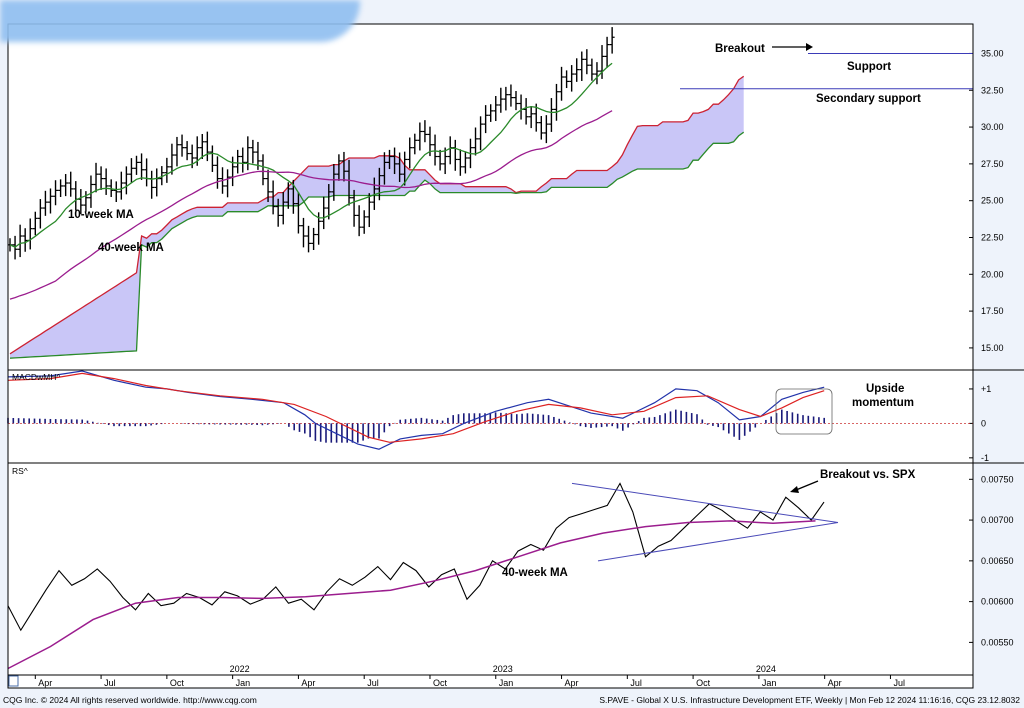 The image size is (1024, 708). I want to click on momentum-highlight-box, so click(804, 411).